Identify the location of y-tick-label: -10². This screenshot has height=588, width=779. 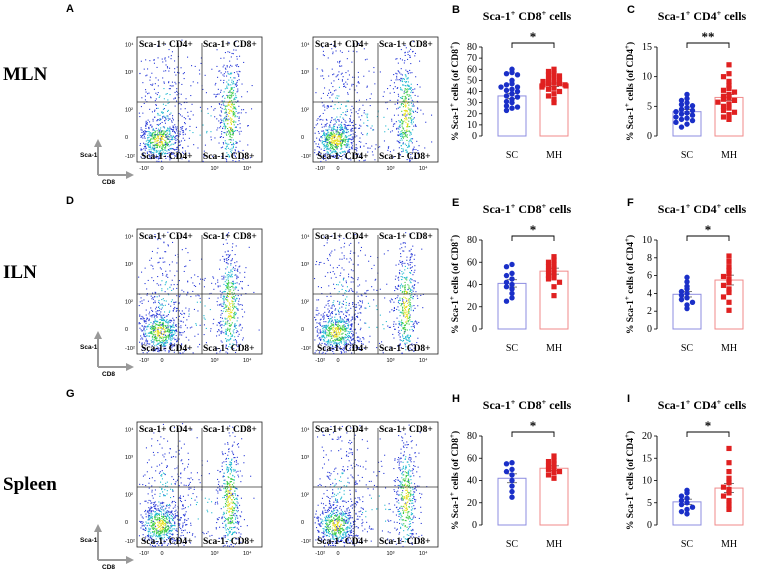
(306, 542).